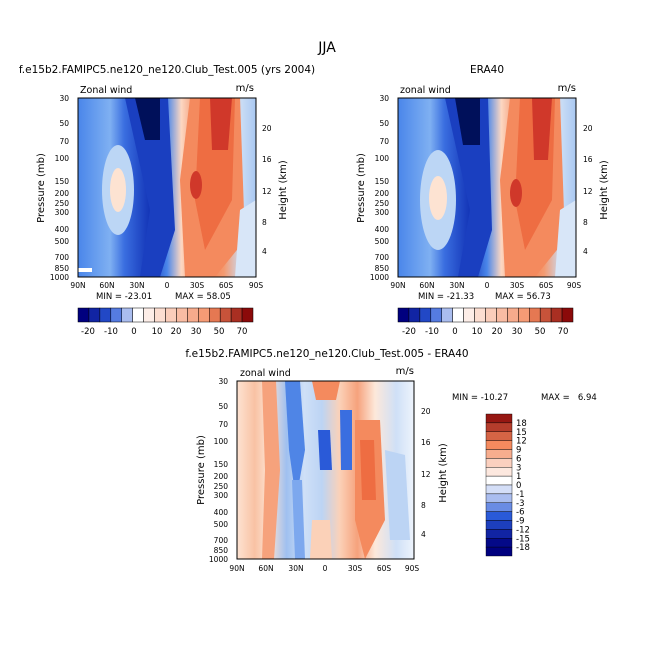 The image size is (654, 654). I want to click on colorbar-label: 30, so click(196, 332).